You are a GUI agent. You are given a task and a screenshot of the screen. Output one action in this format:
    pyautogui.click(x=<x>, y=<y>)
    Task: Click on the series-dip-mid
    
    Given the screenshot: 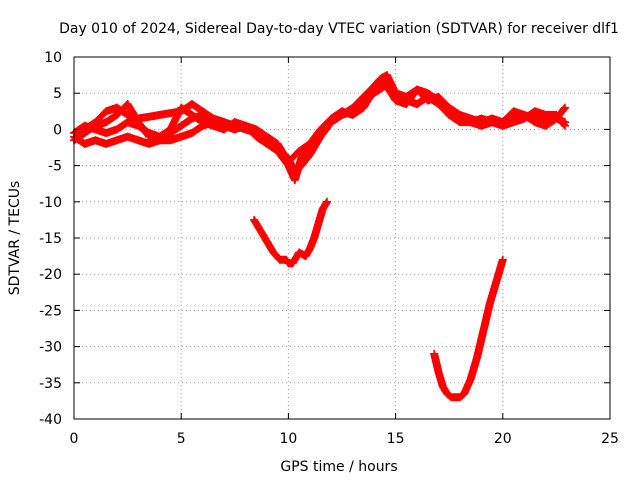 What is the action you would take?
    pyautogui.click(x=290, y=232)
    